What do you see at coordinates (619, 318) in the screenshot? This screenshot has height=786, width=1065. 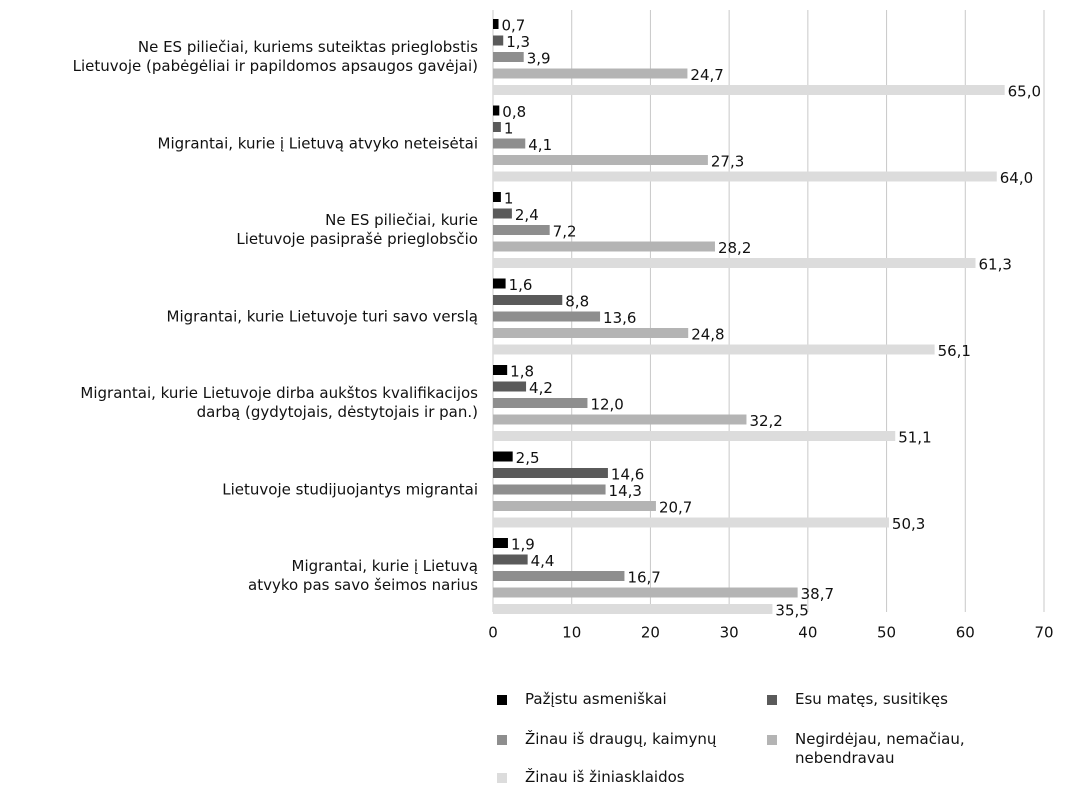 I see `value-label: 13,6` at bounding box center [619, 318].